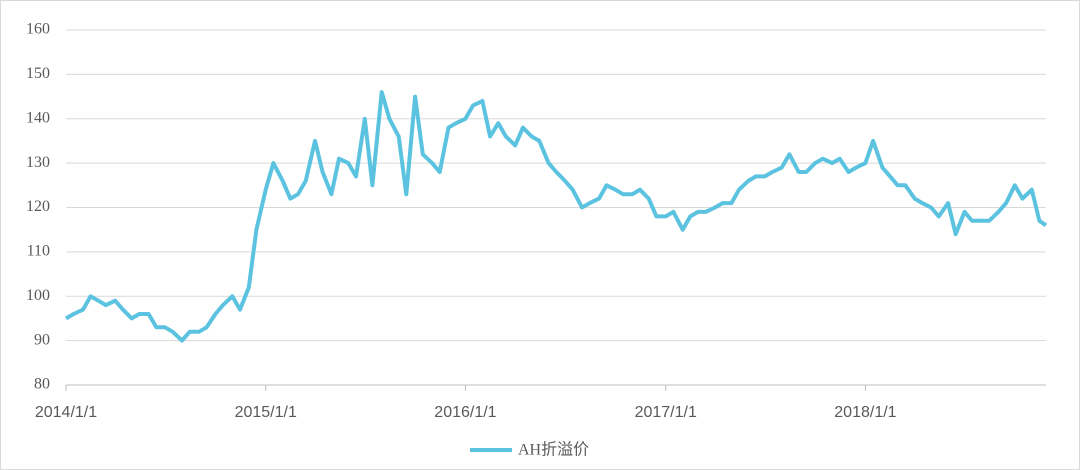 This screenshot has height=470, width=1080. What do you see at coordinates (266, 412) in the screenshot?
I see `x-tick-label: 2015/1/1` at bounding box center [266, 412].